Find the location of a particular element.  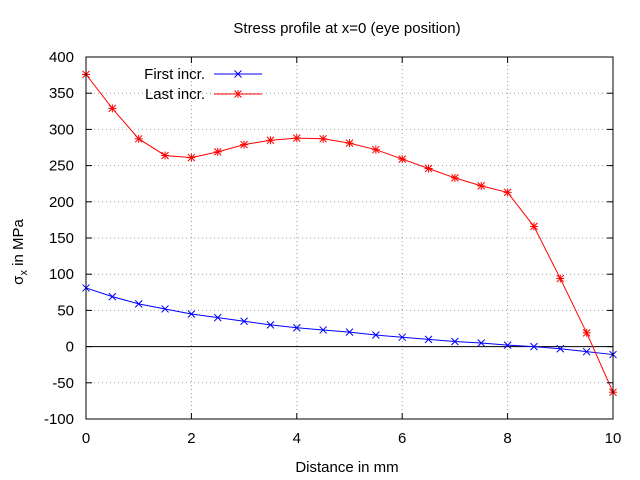

y-axis-label-rest: in MPa is located at coordinates (18, 245).